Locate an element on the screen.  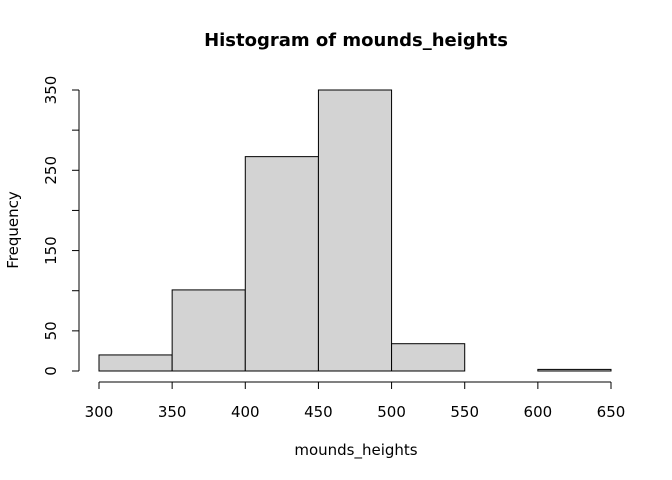
x-tick-label-500: 500 is located at coordinates (391, 412).